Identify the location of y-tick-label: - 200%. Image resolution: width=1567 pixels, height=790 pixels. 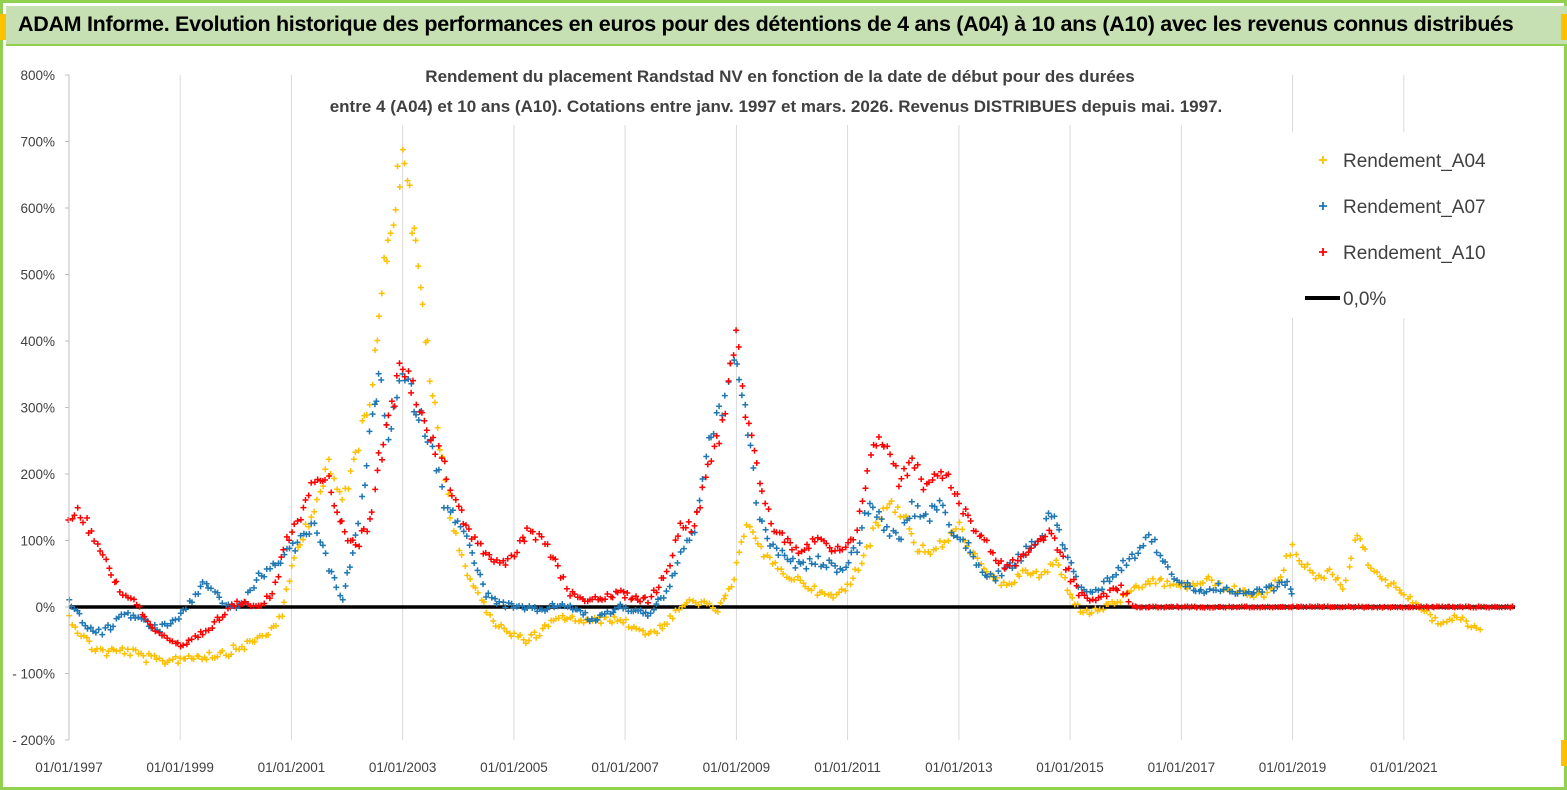
(33, 740).